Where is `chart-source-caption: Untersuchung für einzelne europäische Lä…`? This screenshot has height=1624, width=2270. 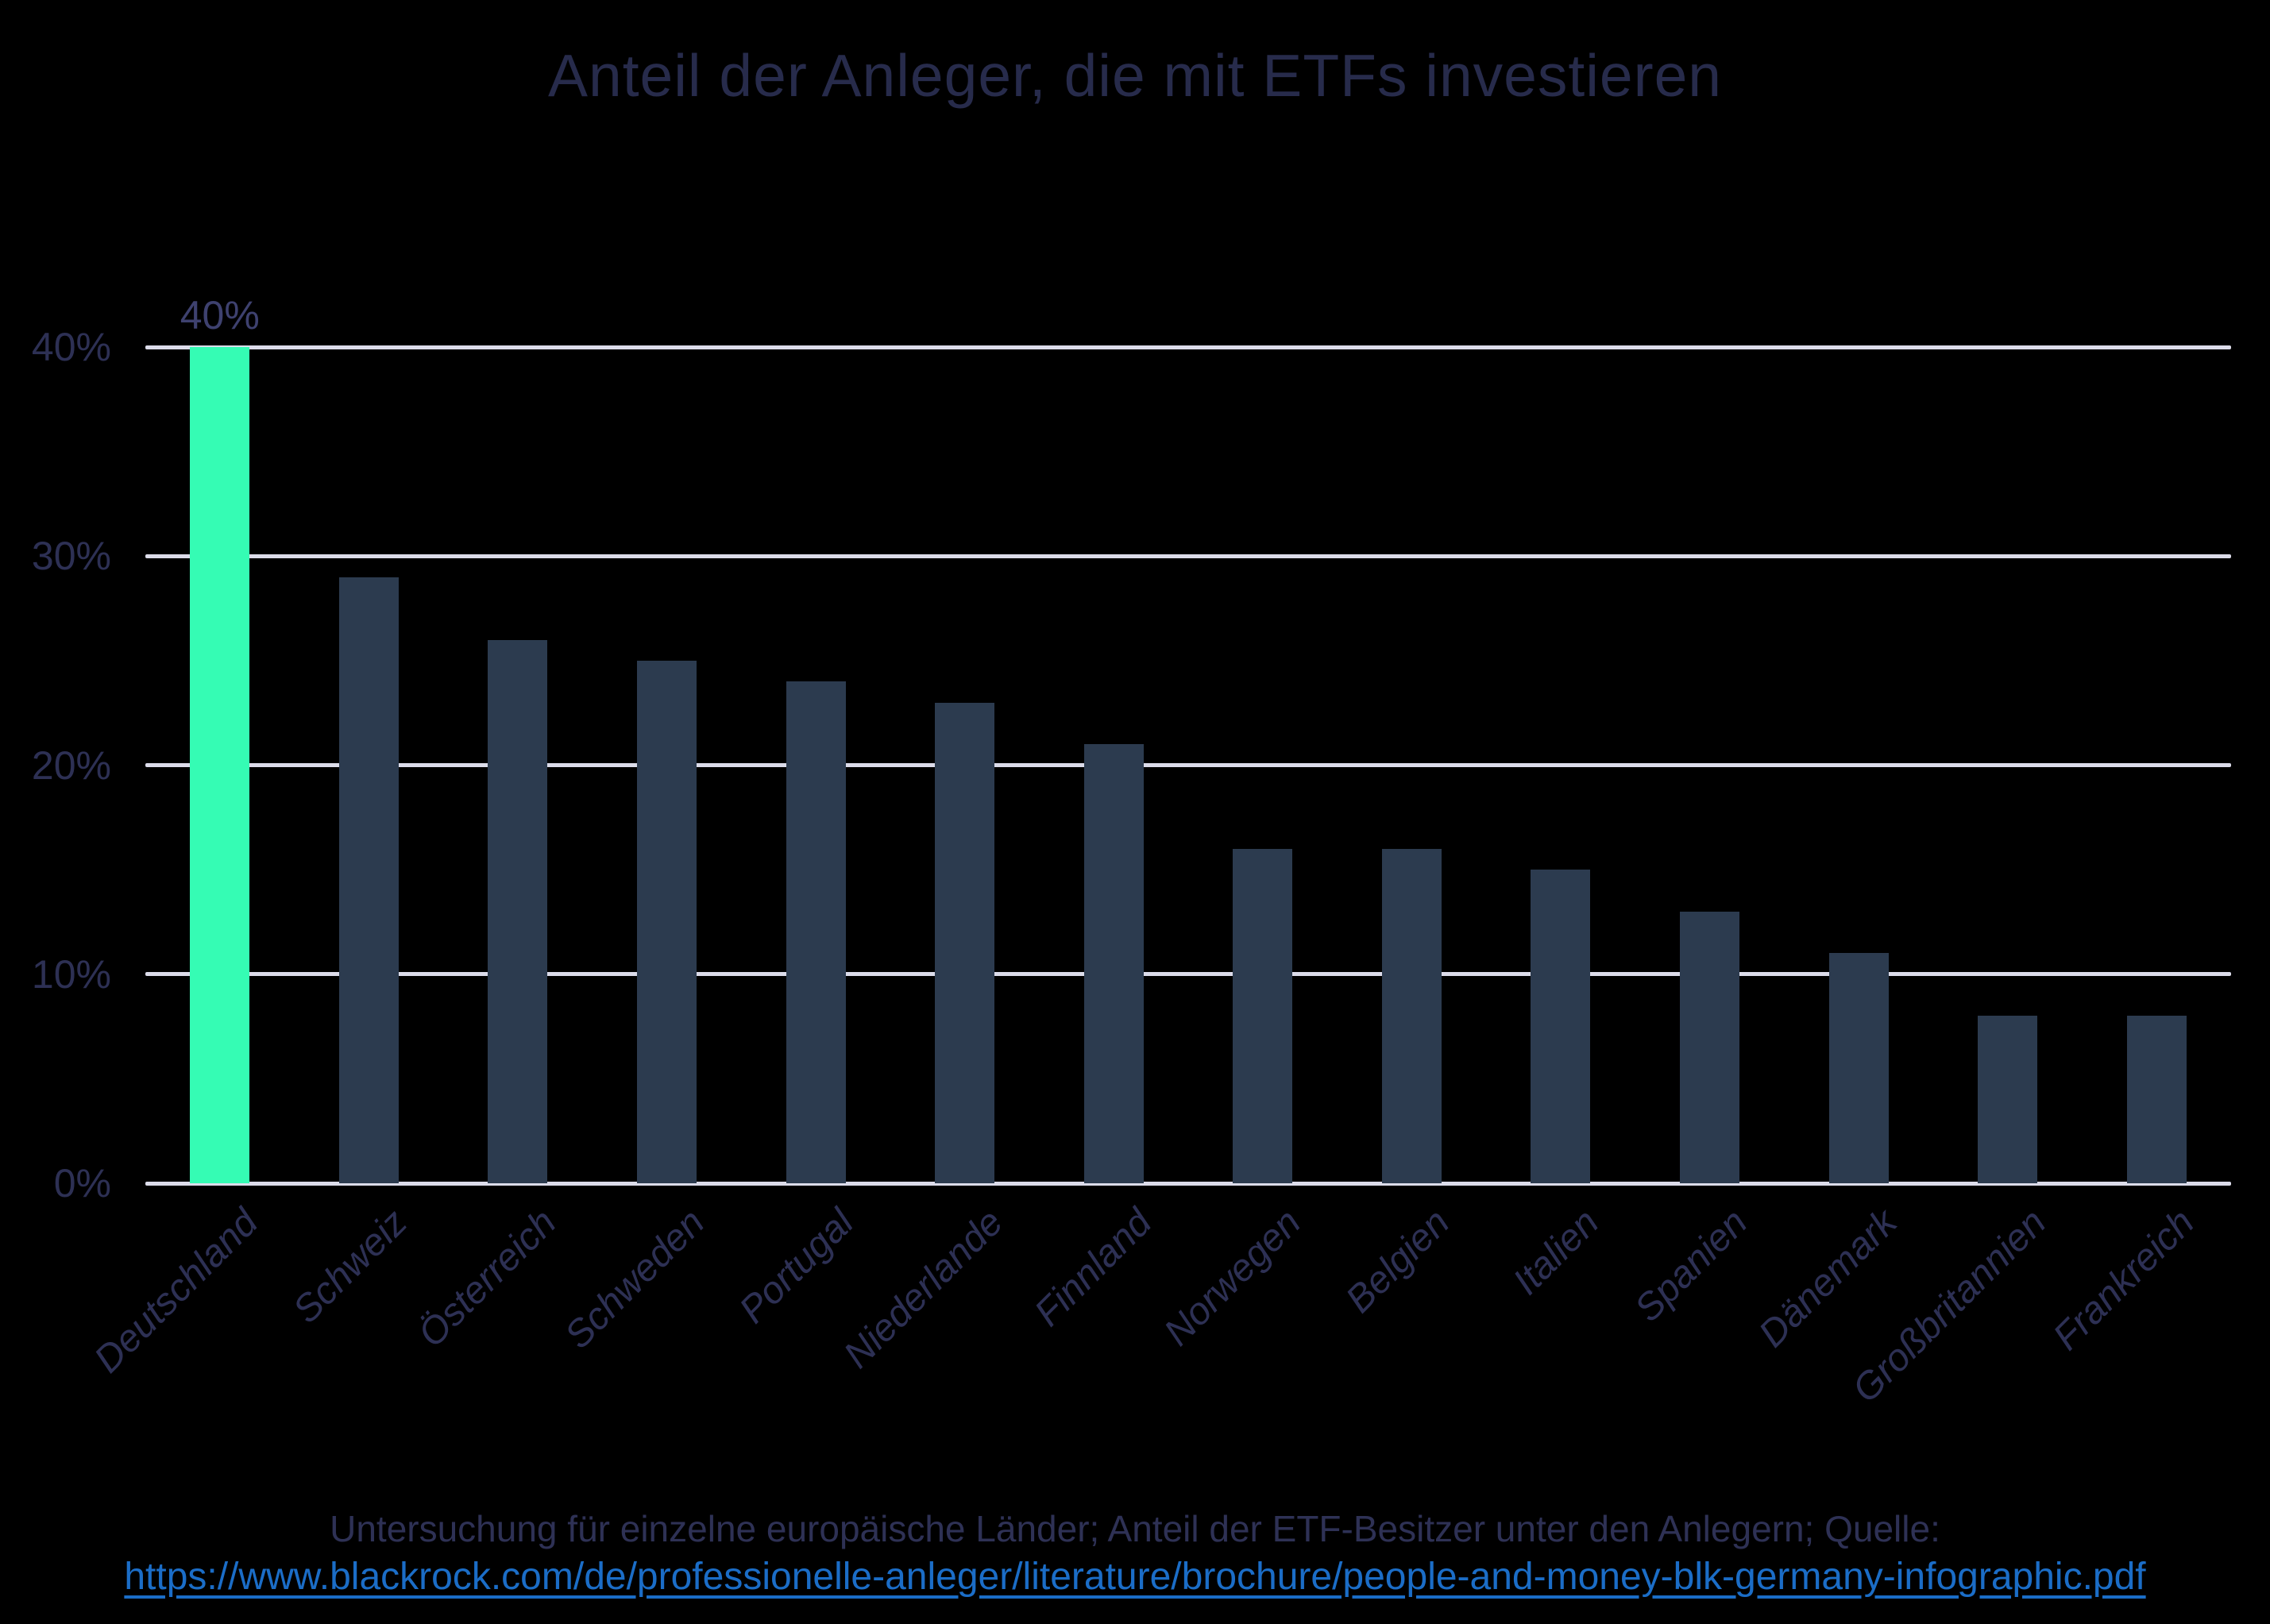 chart-source-caption: Untersuchung für einzelne europäische Lä… is located at coordinates (1135, 1528).